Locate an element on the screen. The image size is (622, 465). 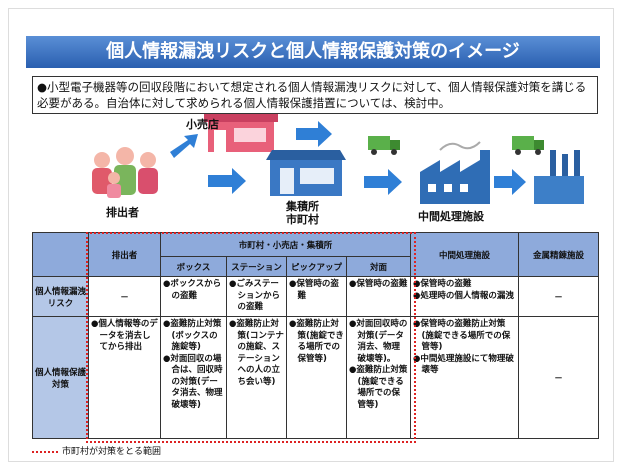
table-cell: ●個人情報等のデータを消去してから排出 is located at coordinates (124, 377).